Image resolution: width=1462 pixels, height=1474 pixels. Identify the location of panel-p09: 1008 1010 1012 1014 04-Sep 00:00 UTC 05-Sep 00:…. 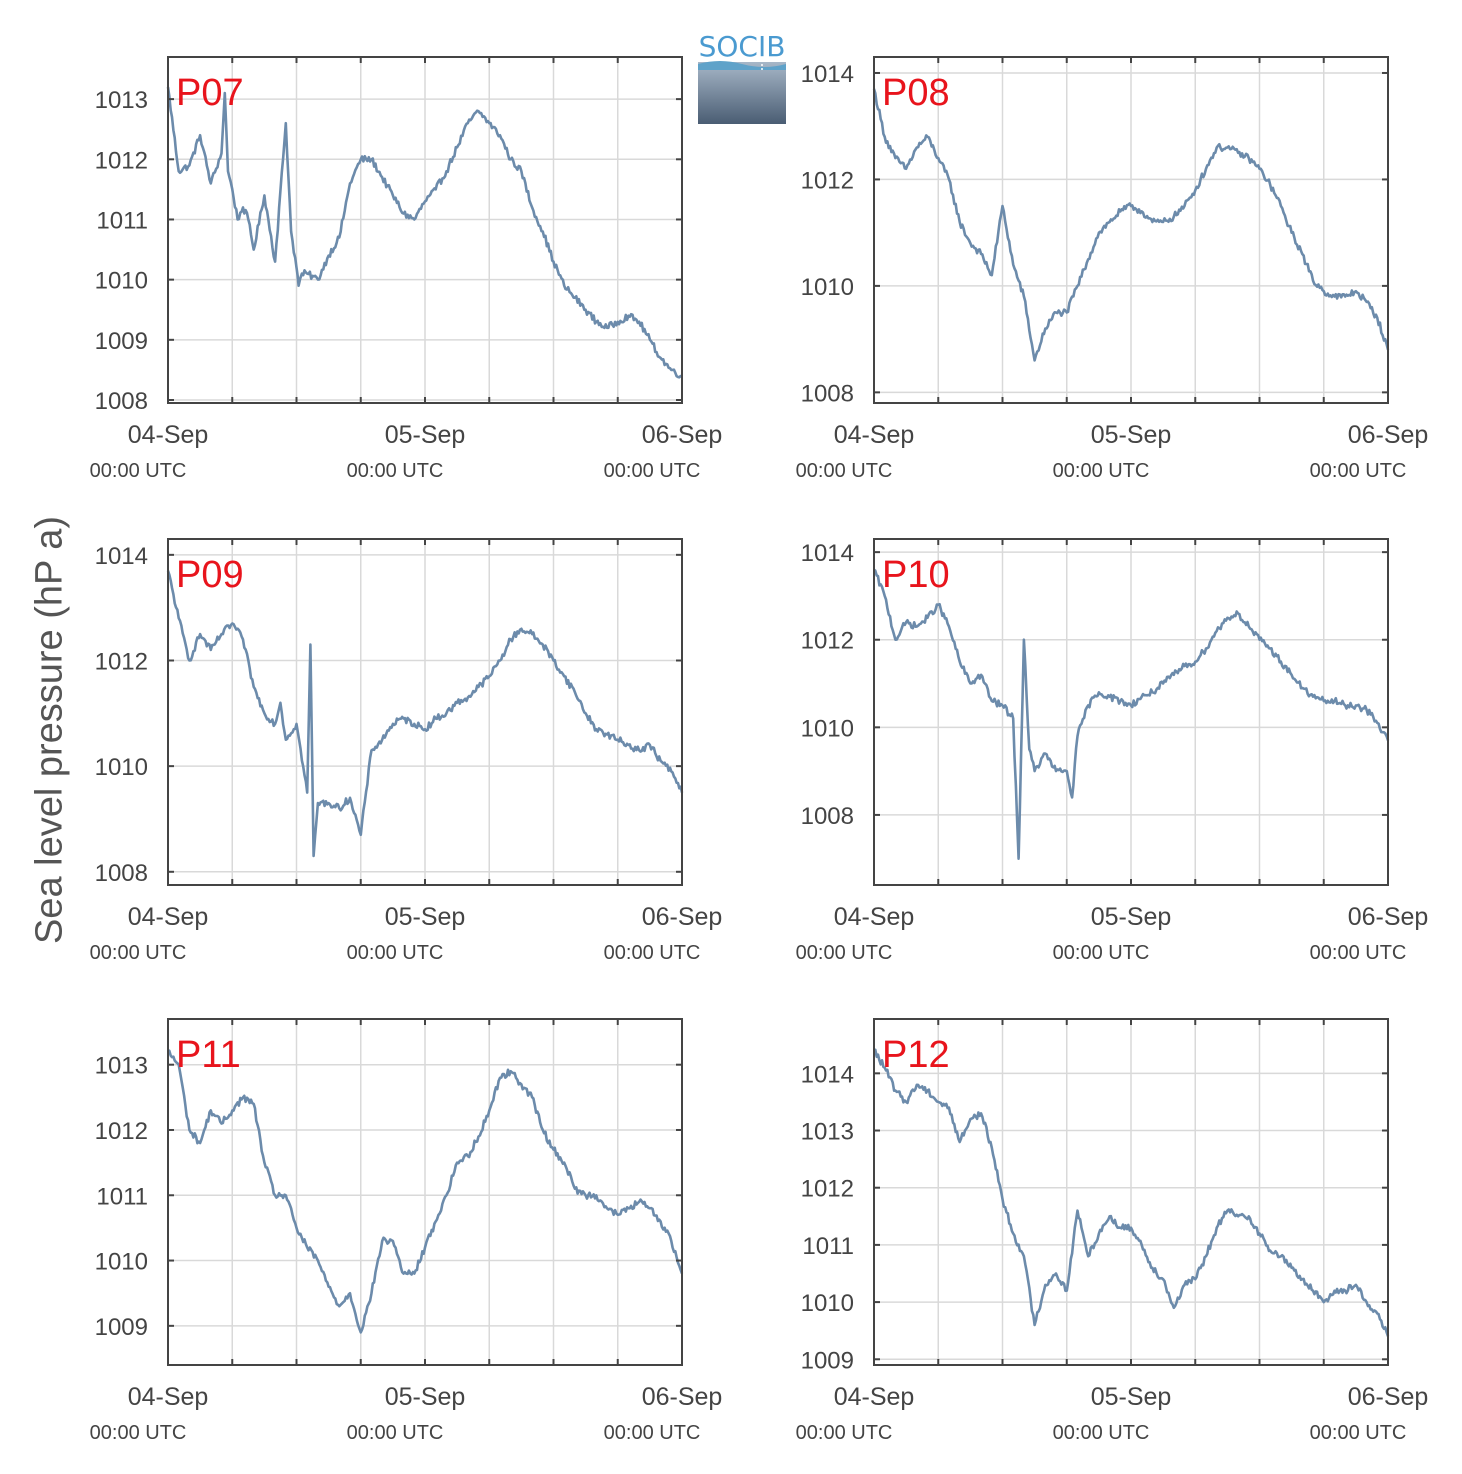
(406, 751).